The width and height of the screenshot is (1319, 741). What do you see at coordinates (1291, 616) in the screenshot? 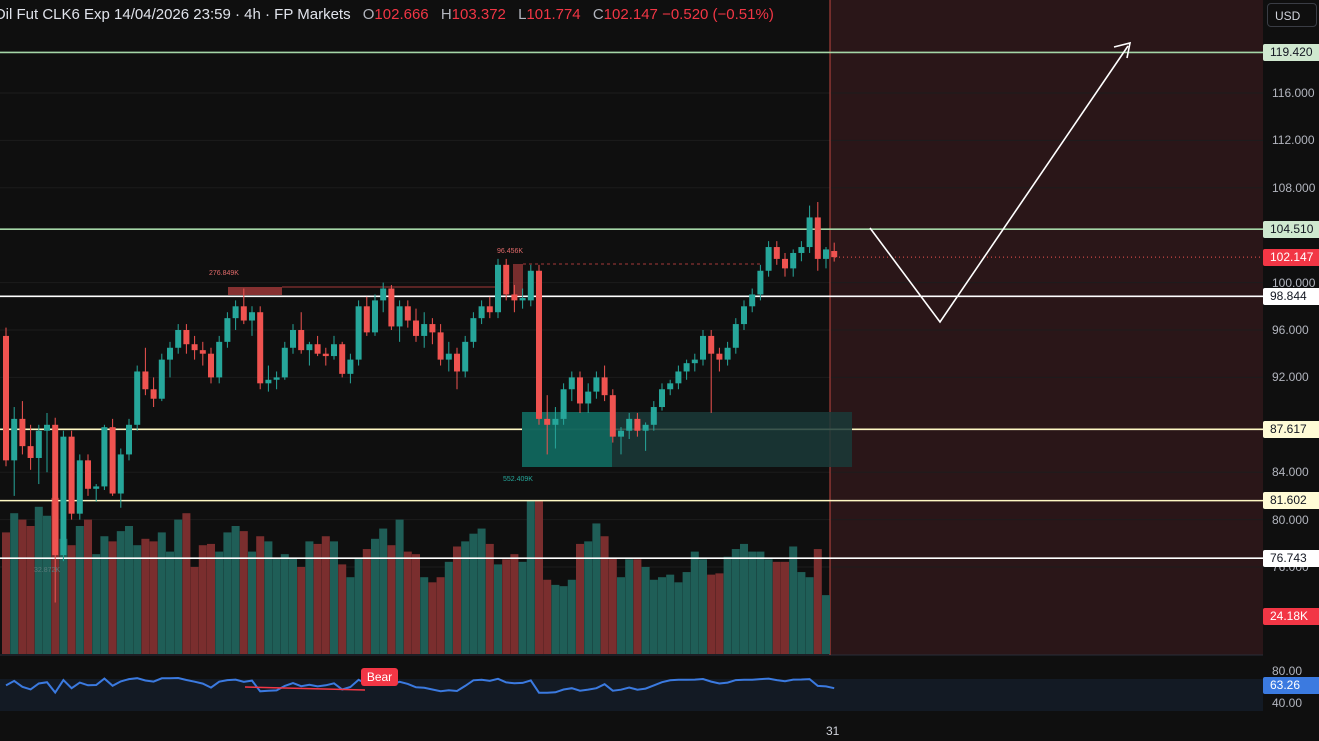
I see `volume-value-label: 24.18K` at bounding box center [1291, 616].